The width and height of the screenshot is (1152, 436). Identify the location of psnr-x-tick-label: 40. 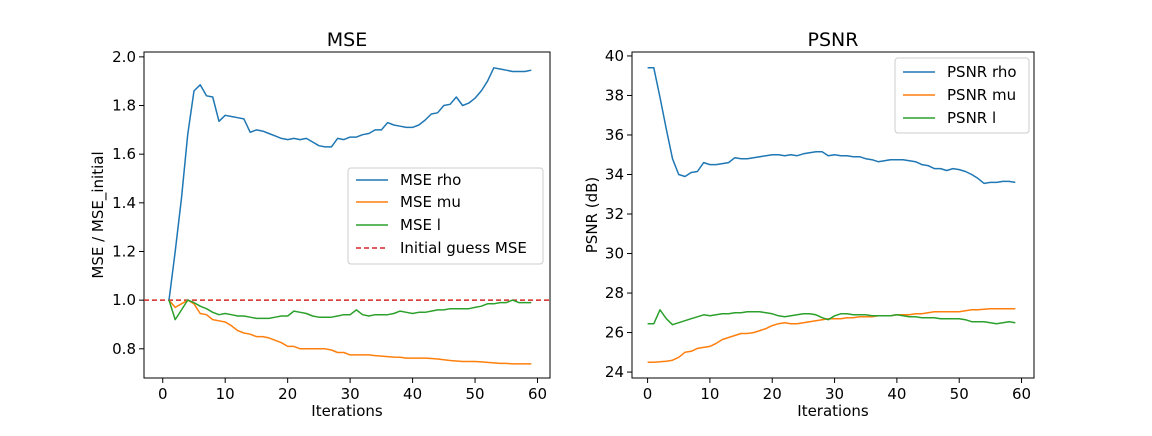
(896, 394).